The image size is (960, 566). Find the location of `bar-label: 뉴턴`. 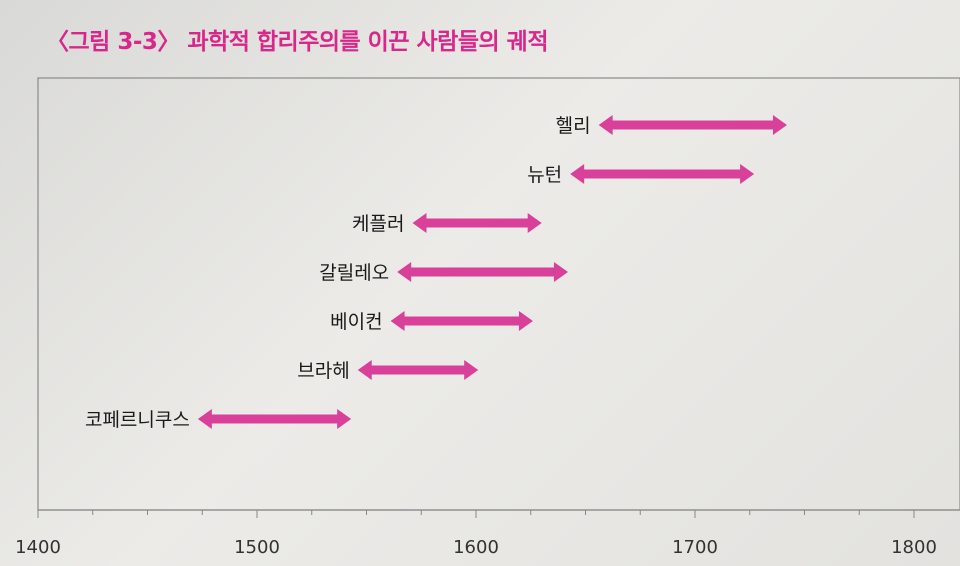

bar-label: 뉴턴 is located at coordinates (544, 175).